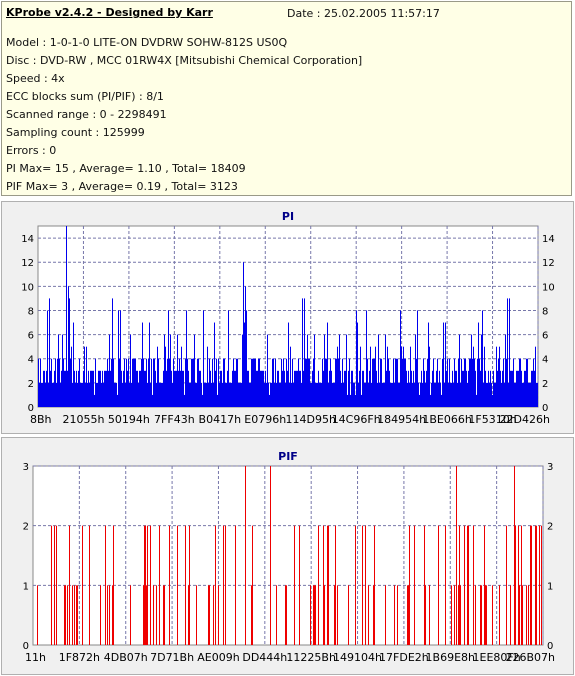  What do you see at coordinates (311, 657) in the screenshot?
I see `pif-xtick: 11225Bh` at bounding box center [311, 657].